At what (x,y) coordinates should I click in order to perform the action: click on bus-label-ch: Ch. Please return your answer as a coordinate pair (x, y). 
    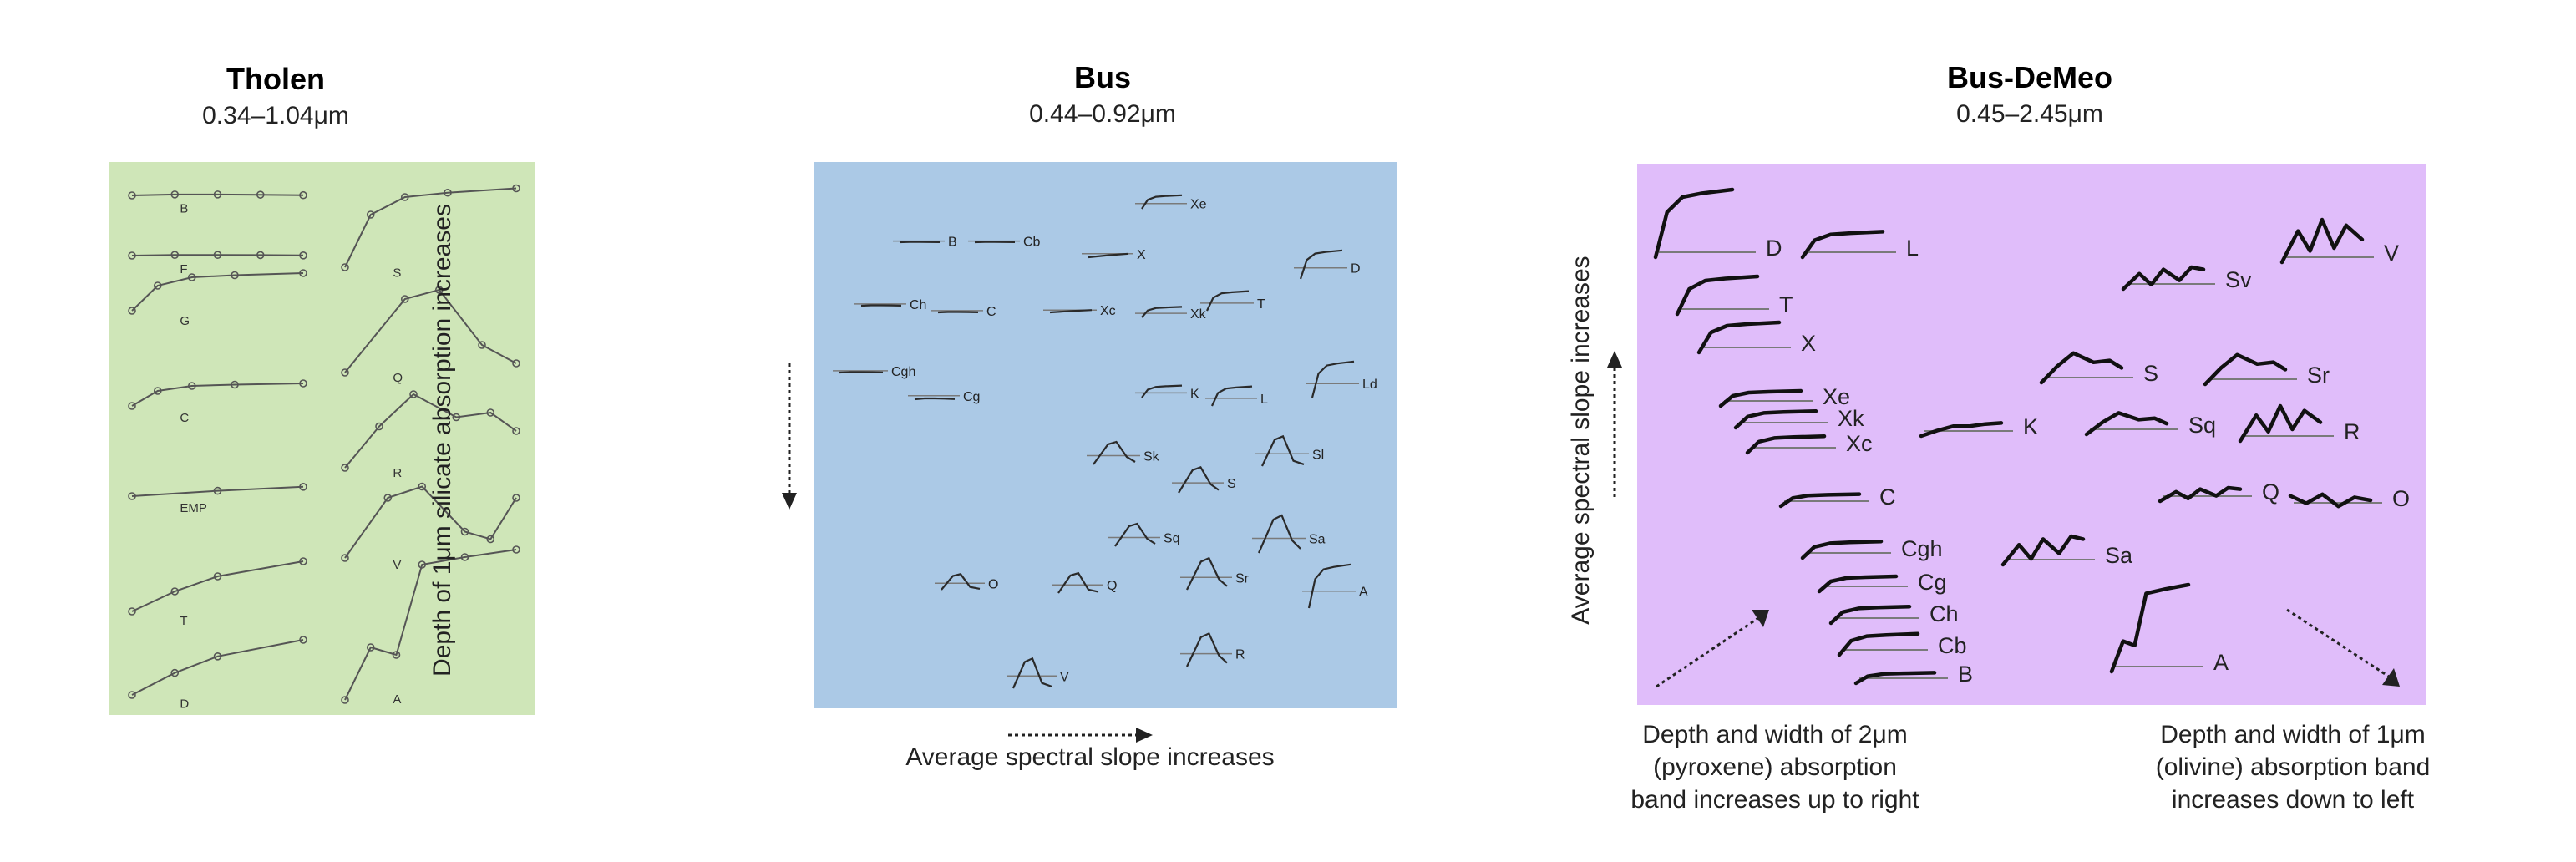
    Looking at the image, I should click on (918, 305).